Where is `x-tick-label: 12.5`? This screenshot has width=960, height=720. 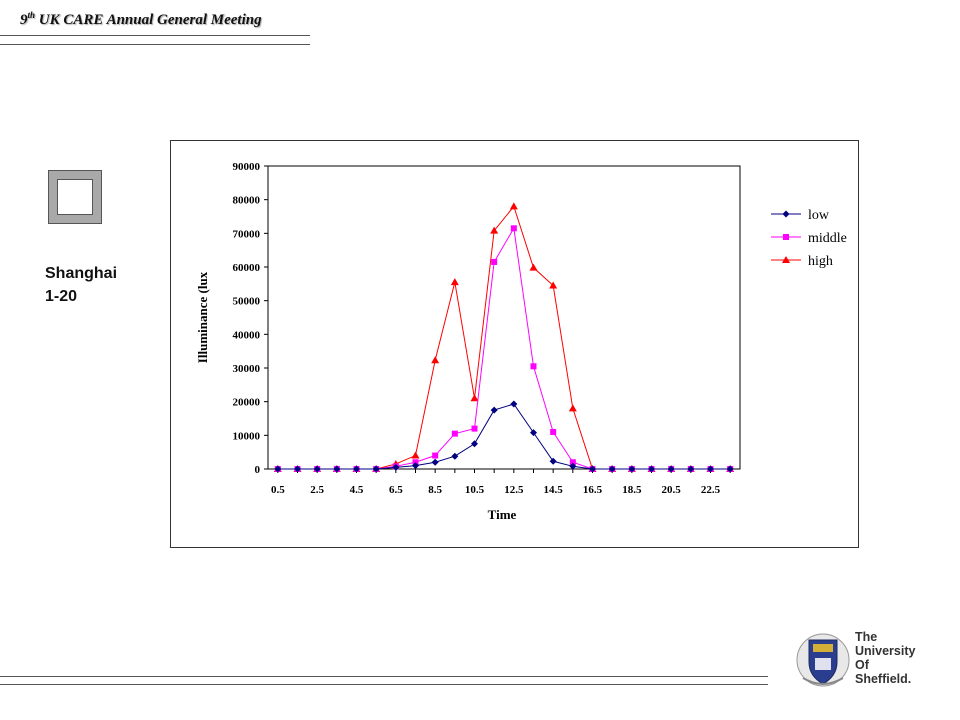 x-tick-label: 12.5 is located at coordinates (514, 490).